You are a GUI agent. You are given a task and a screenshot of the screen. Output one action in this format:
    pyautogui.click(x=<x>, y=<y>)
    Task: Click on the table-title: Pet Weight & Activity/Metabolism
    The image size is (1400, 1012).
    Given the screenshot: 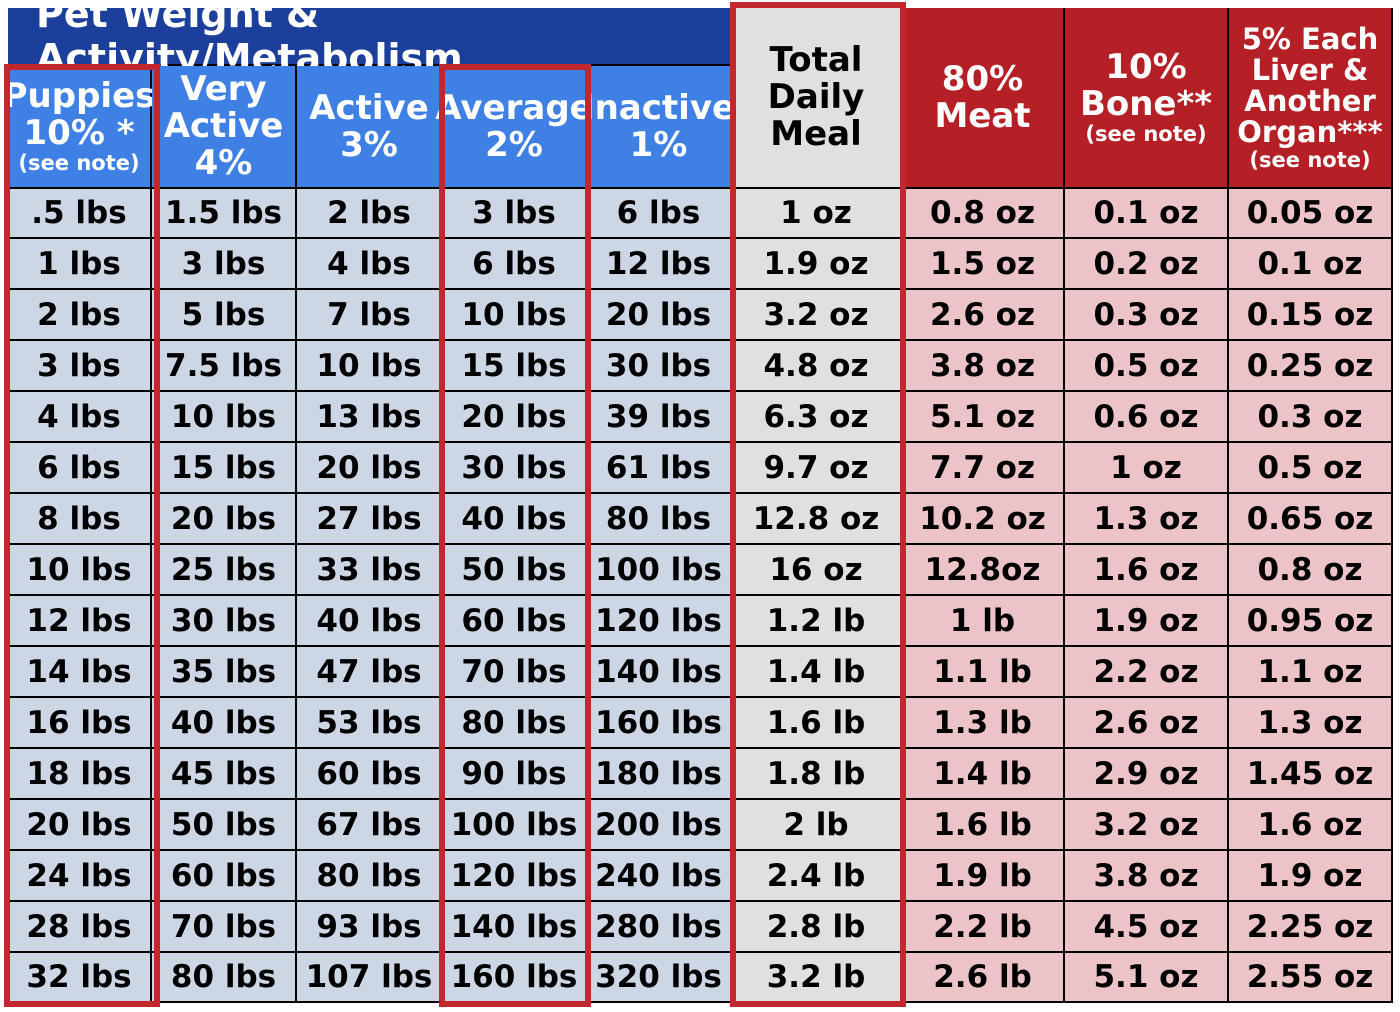 What is the action you would take?
    pyautogui.click(x=370, y=40)
    